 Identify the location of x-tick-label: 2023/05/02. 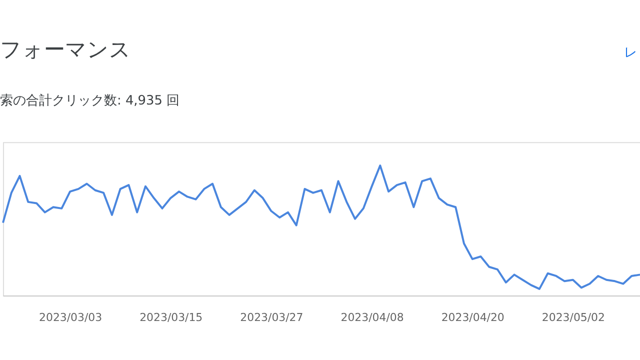
(573, 317).